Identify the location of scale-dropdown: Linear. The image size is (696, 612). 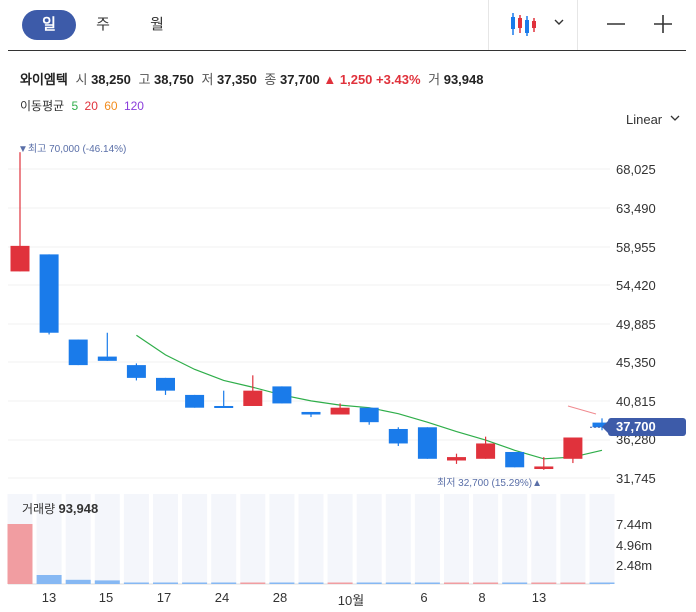
(653, 119).